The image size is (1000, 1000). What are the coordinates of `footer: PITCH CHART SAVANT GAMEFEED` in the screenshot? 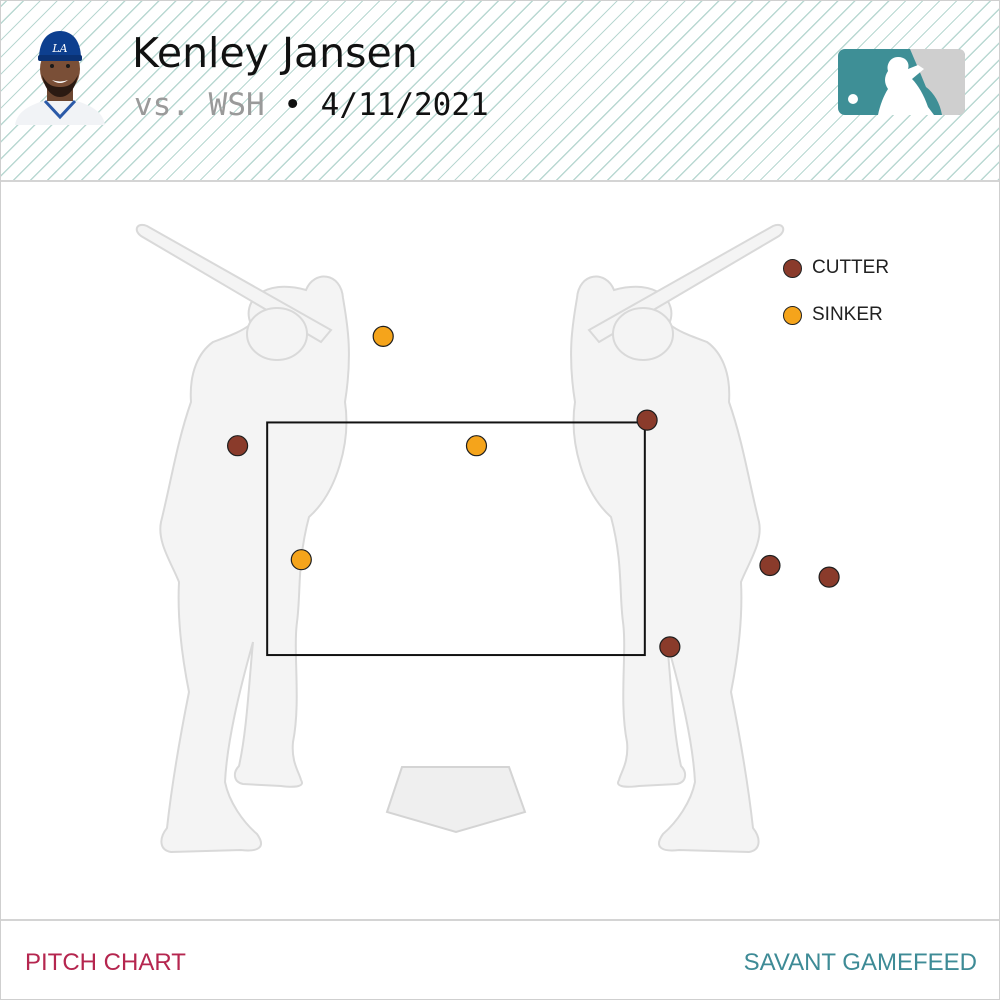 It's located at (500, 959).